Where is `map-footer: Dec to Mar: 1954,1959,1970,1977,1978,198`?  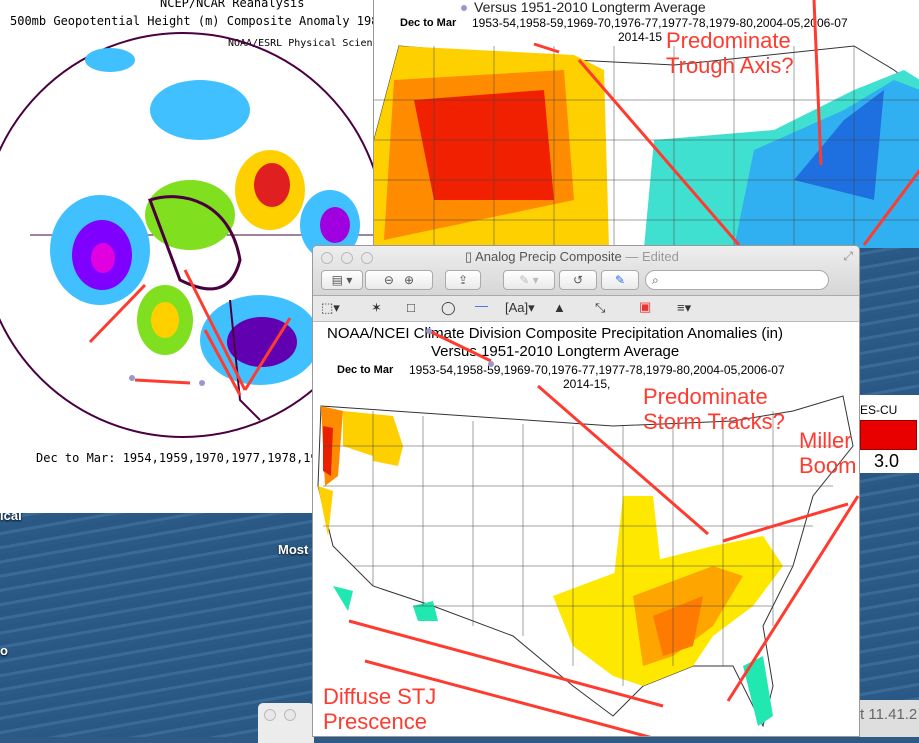 map-footer: Dec to Mar: 1954,1959,1970,1977,1978,198 is located at coordinates (180, 458).